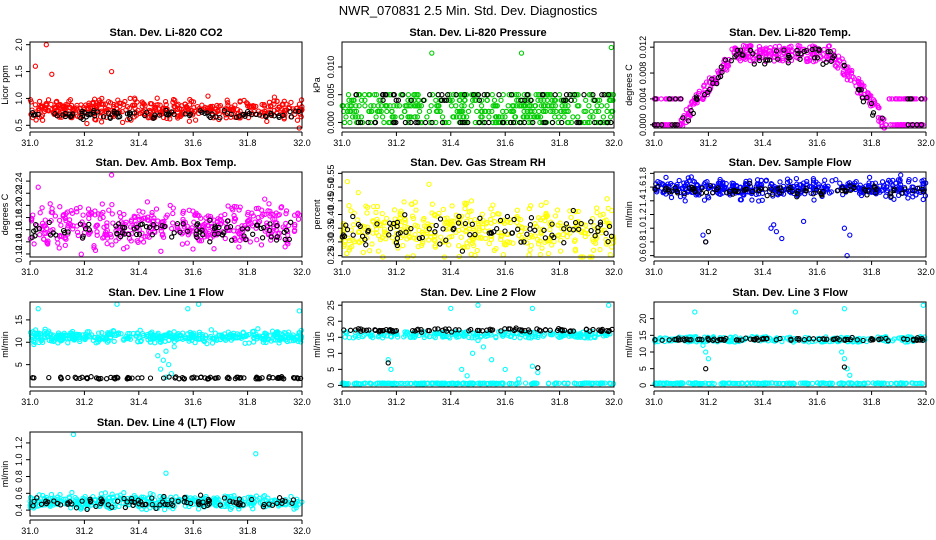  What do you see at coordinates (643, 352) in the screenshot?
I see `y-tick-label: 10` at bounding box center [643, 352].